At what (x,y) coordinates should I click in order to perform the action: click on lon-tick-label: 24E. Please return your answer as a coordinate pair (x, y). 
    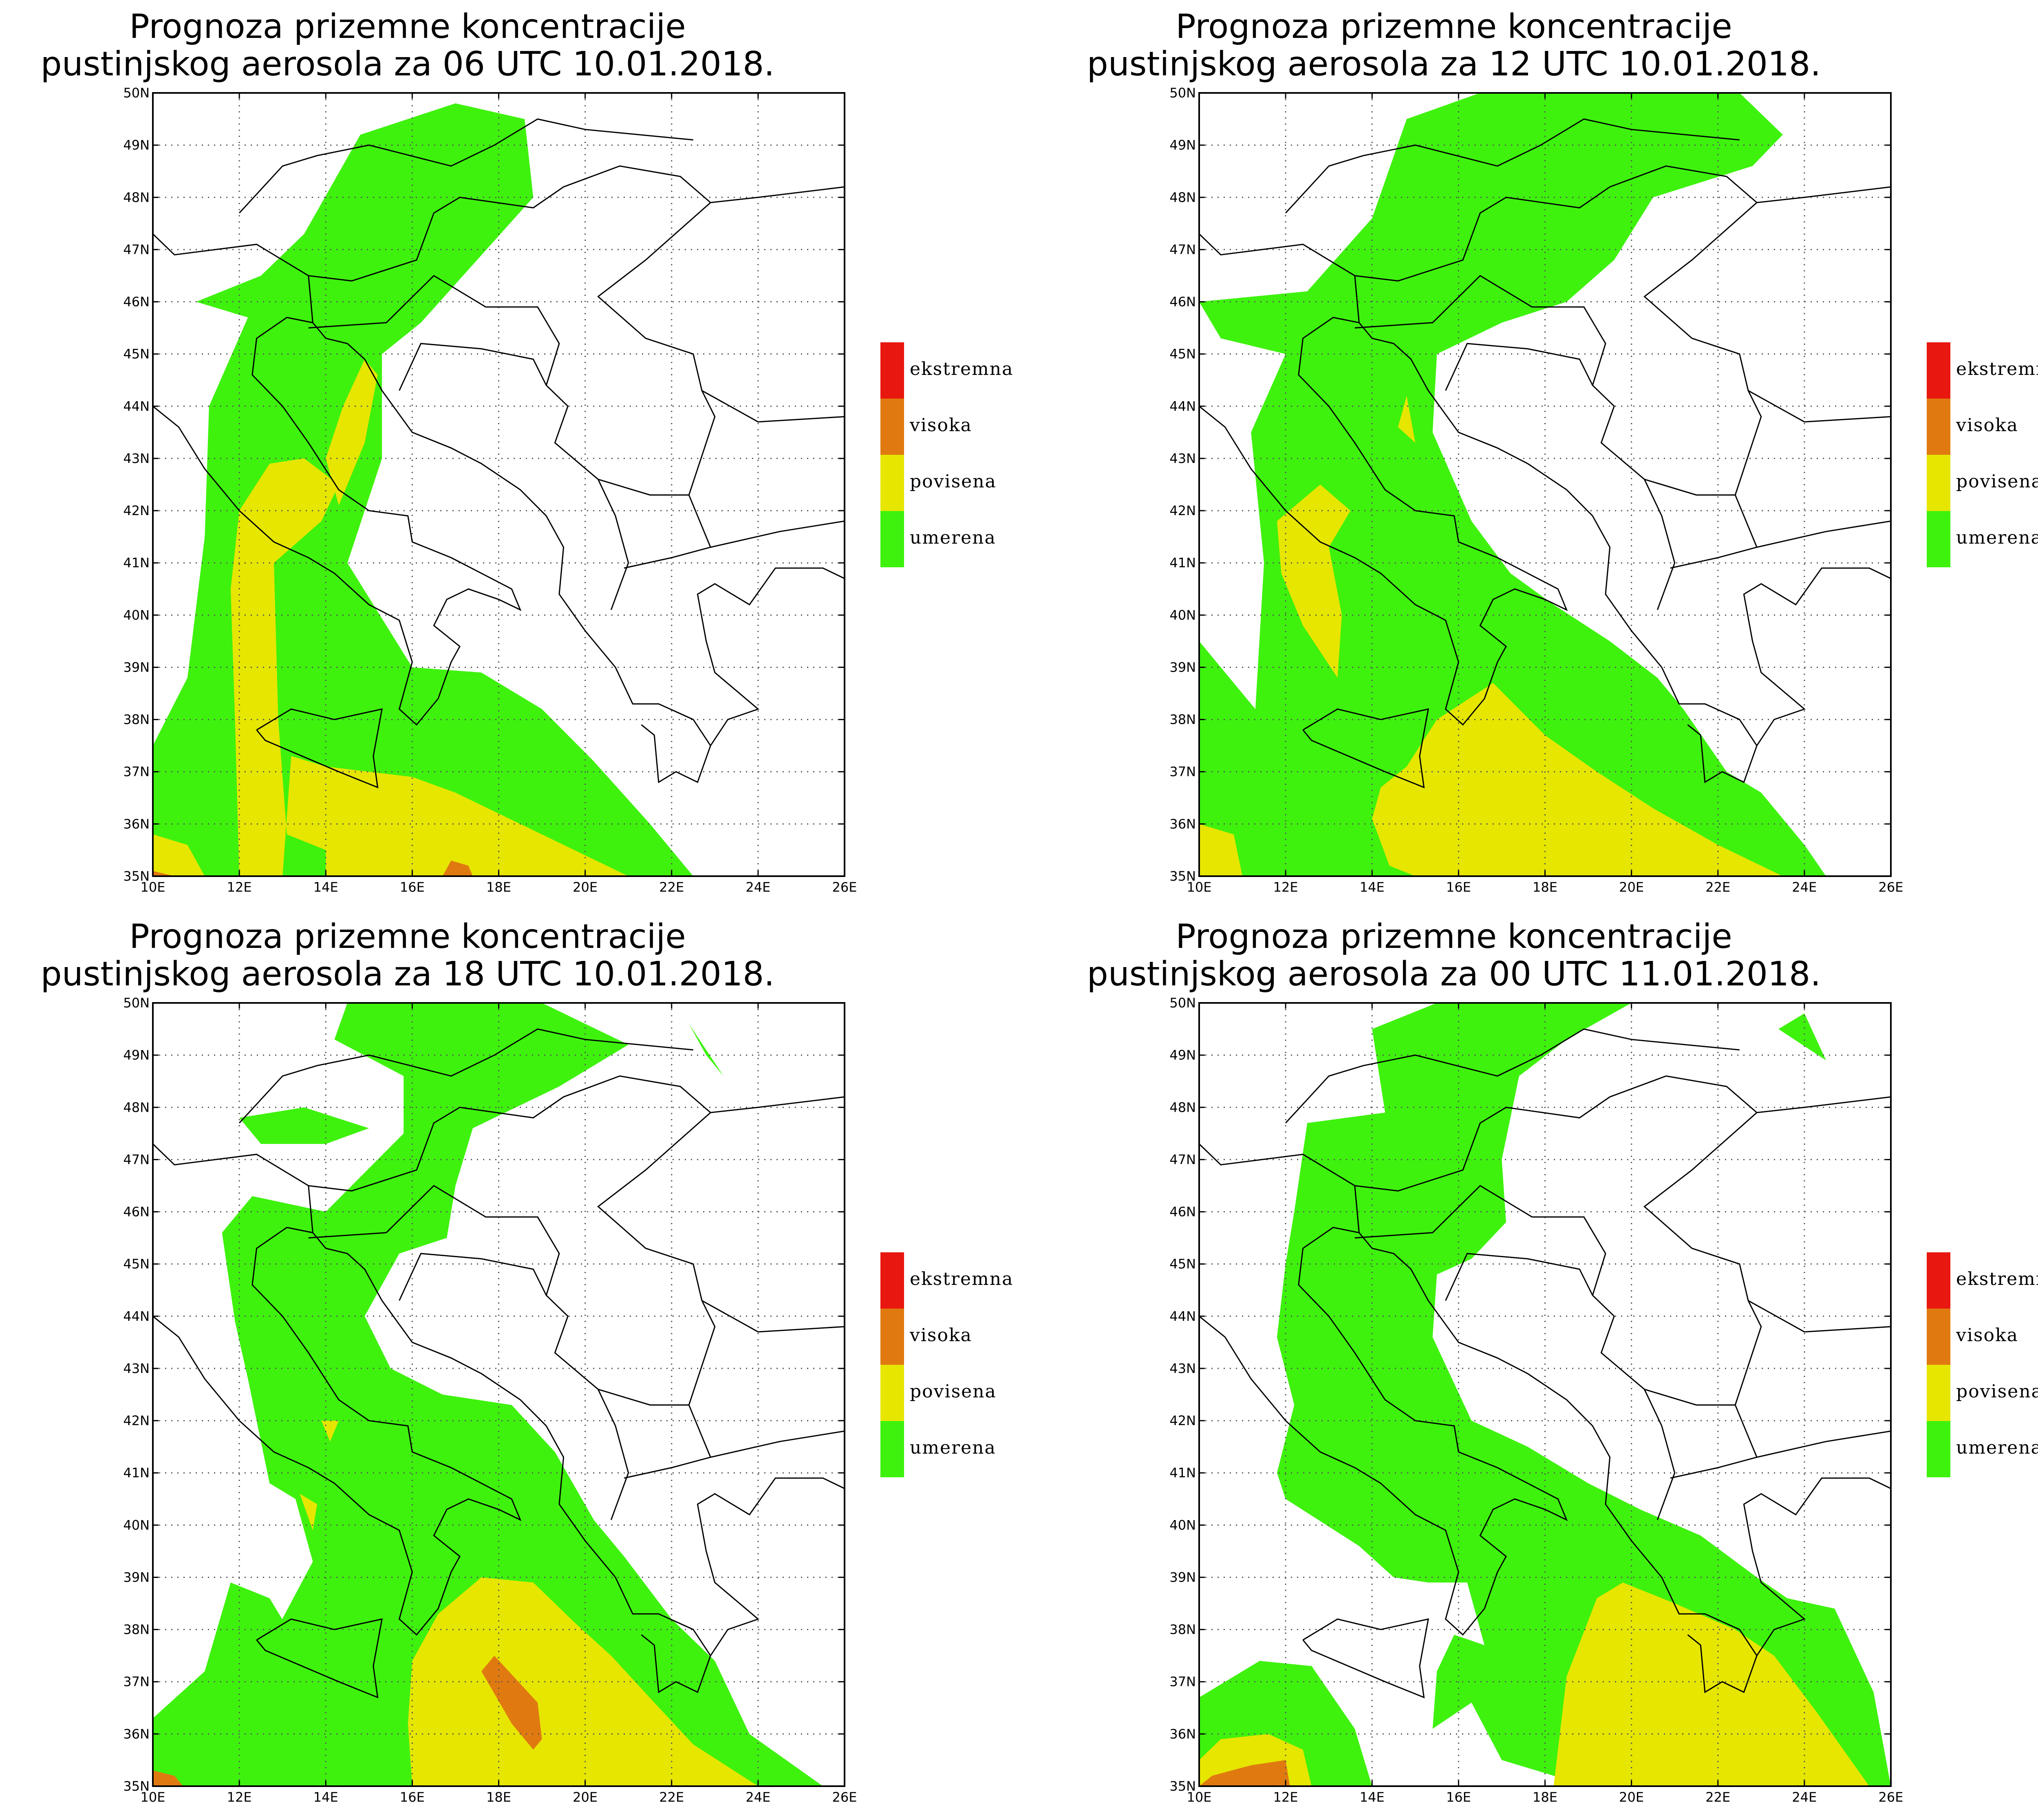
    Looking at the image, I should click on (758, 887).